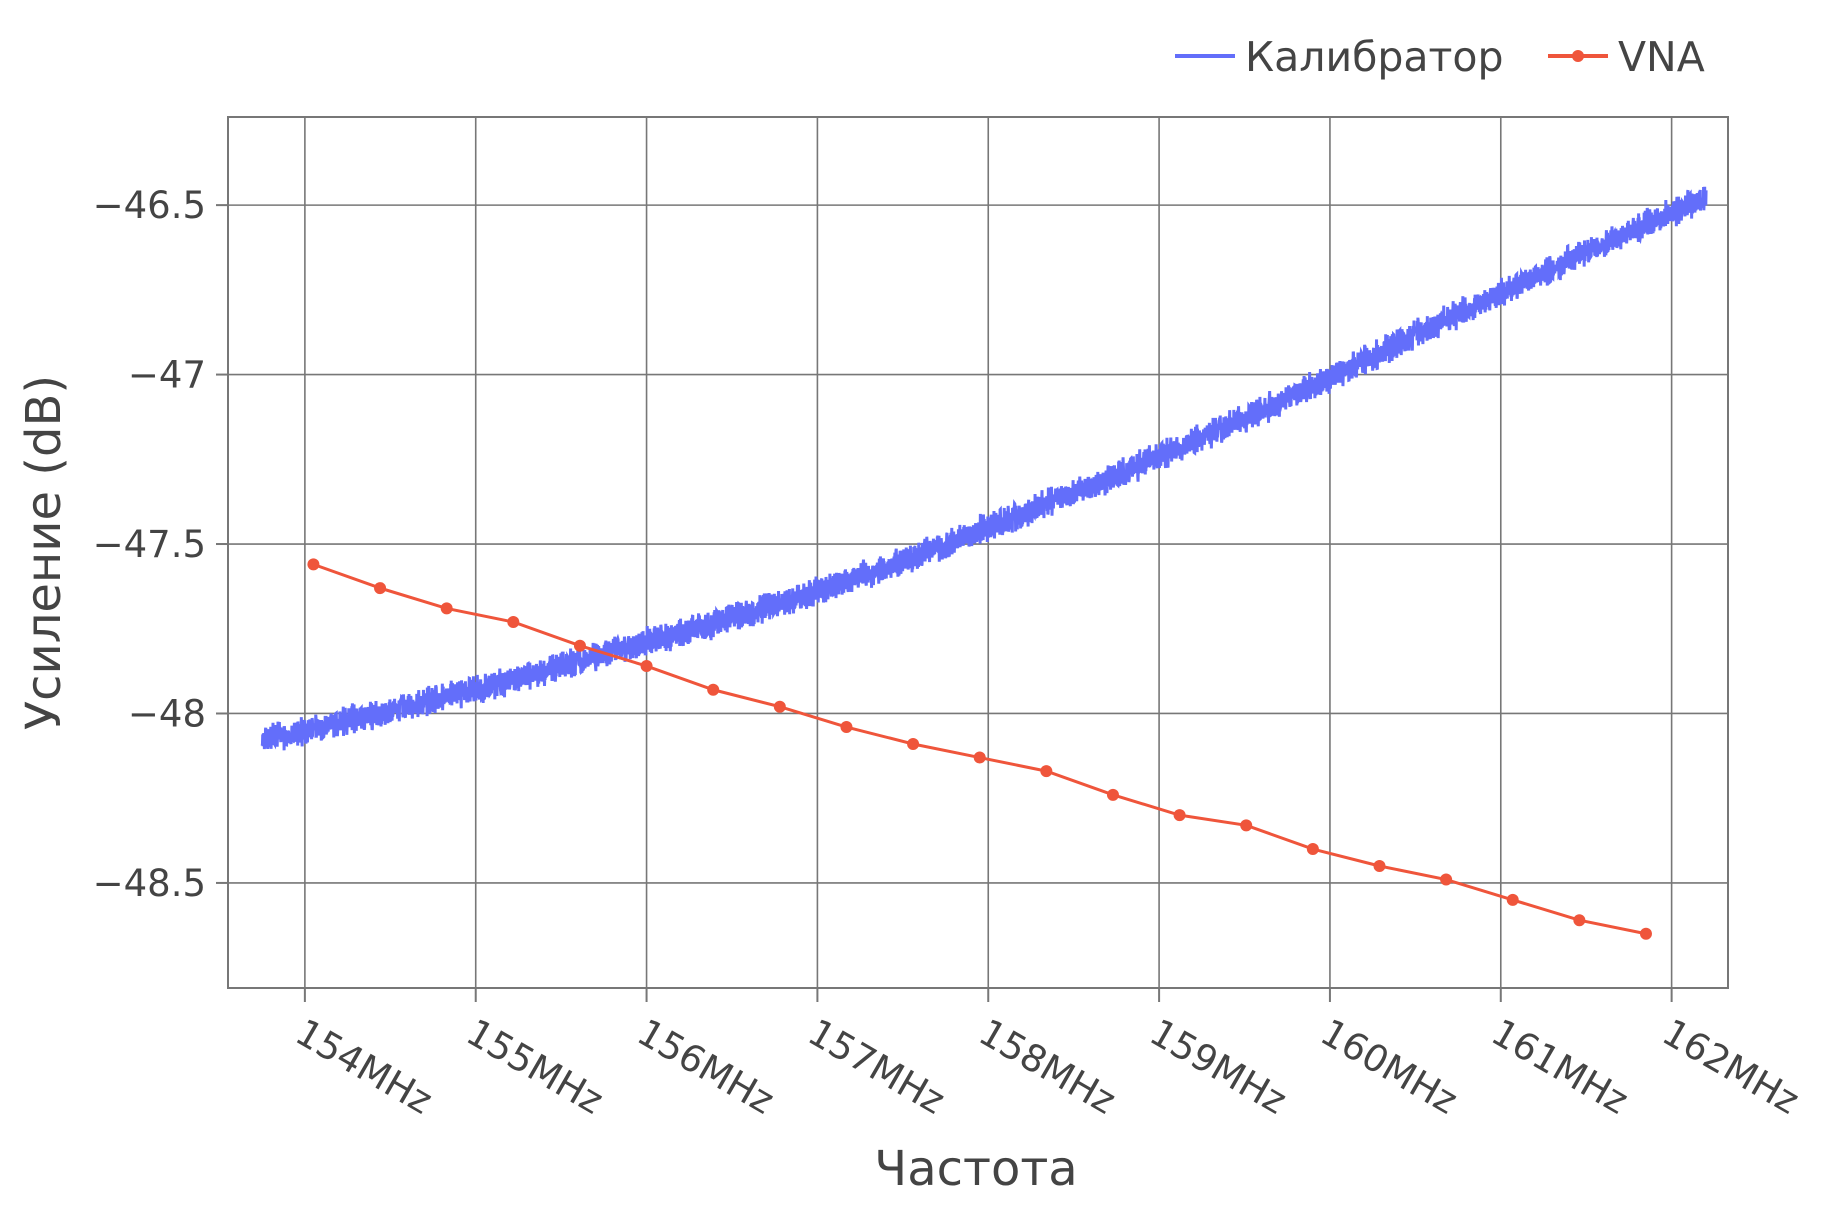 This screenshot has height=1215, width=1836. I want to click on x-tick-label: 160MHz, so click(1388, 1067).